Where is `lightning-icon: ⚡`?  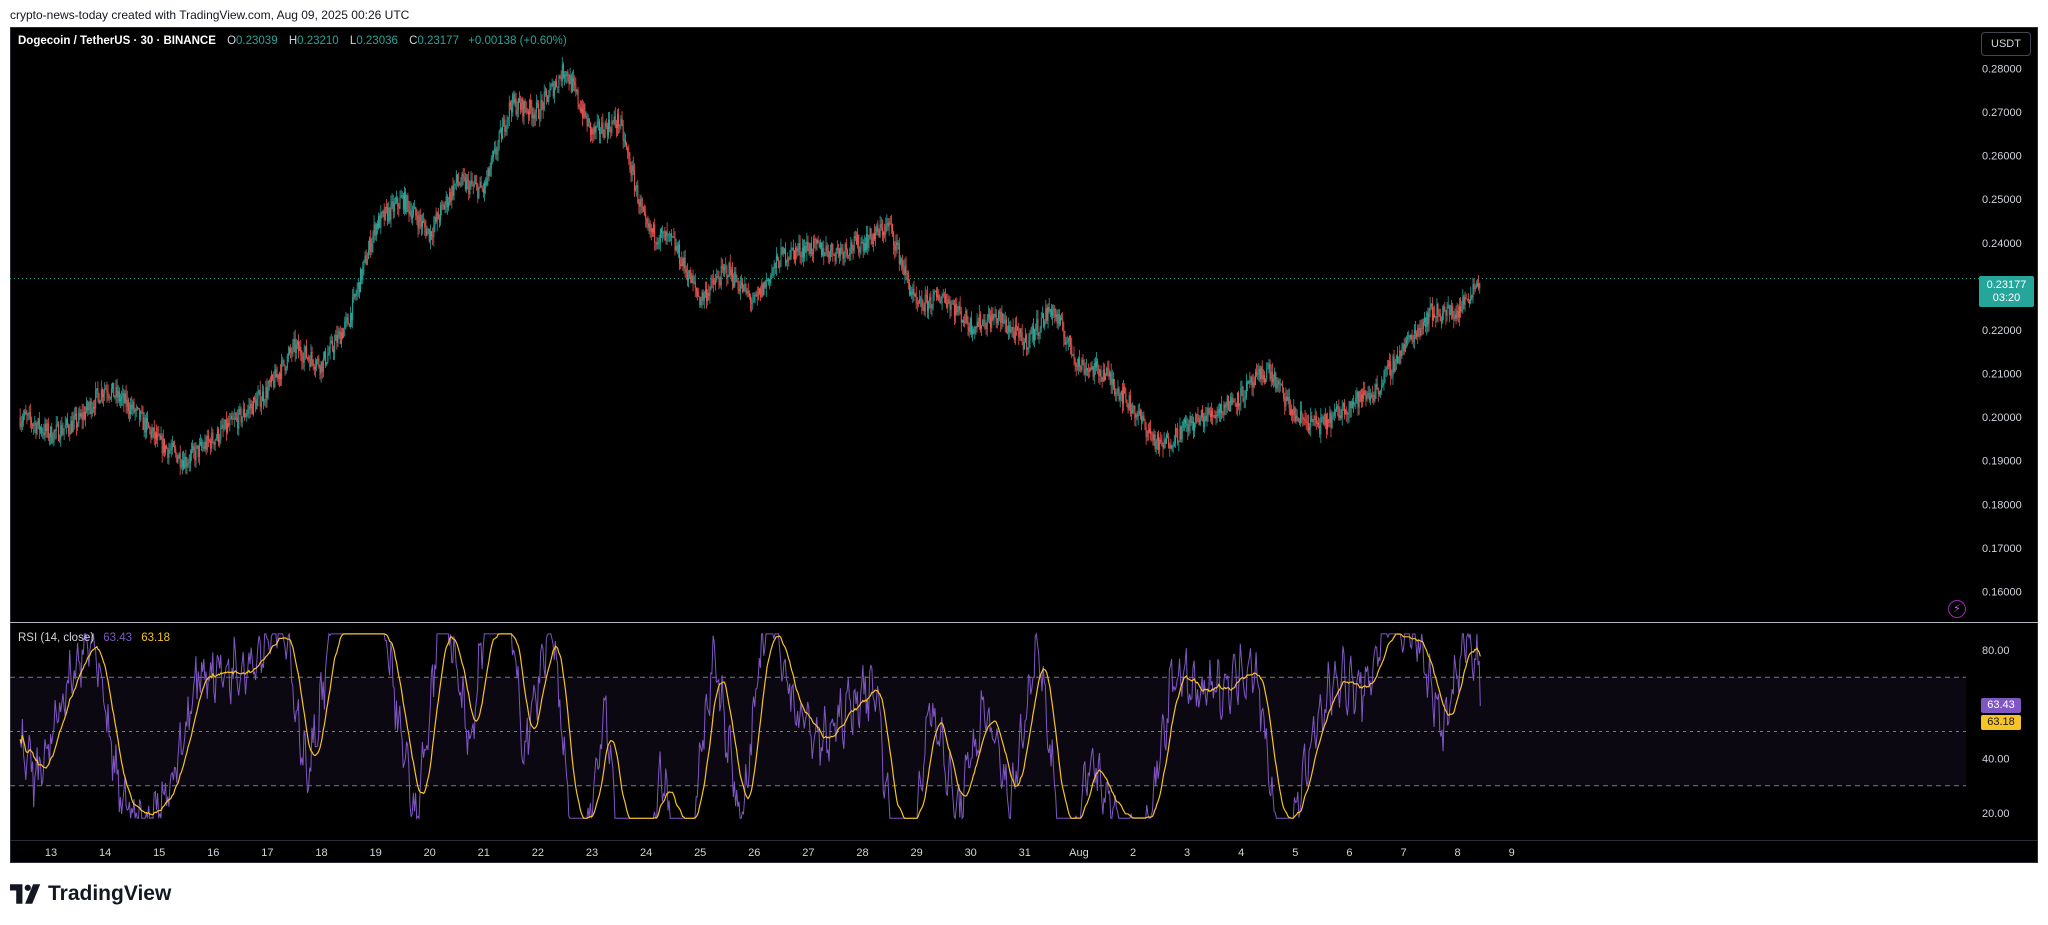 lightning-icon: ⚡ is located at coordinates (1957, 609).